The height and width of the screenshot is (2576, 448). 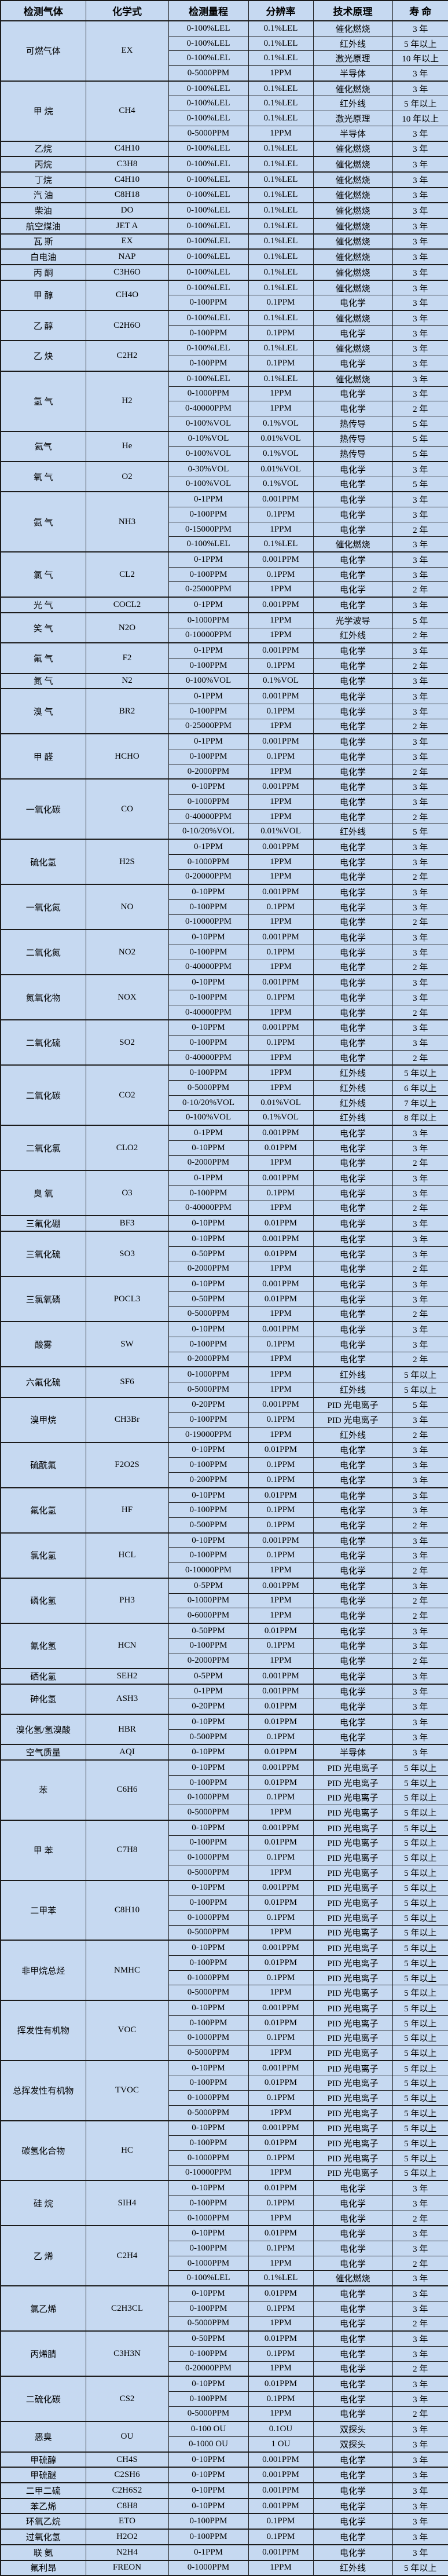 I want to click on table-row: 0-6000PPM 1PPM 电化学 2 年, so click(x=224, y=1616).